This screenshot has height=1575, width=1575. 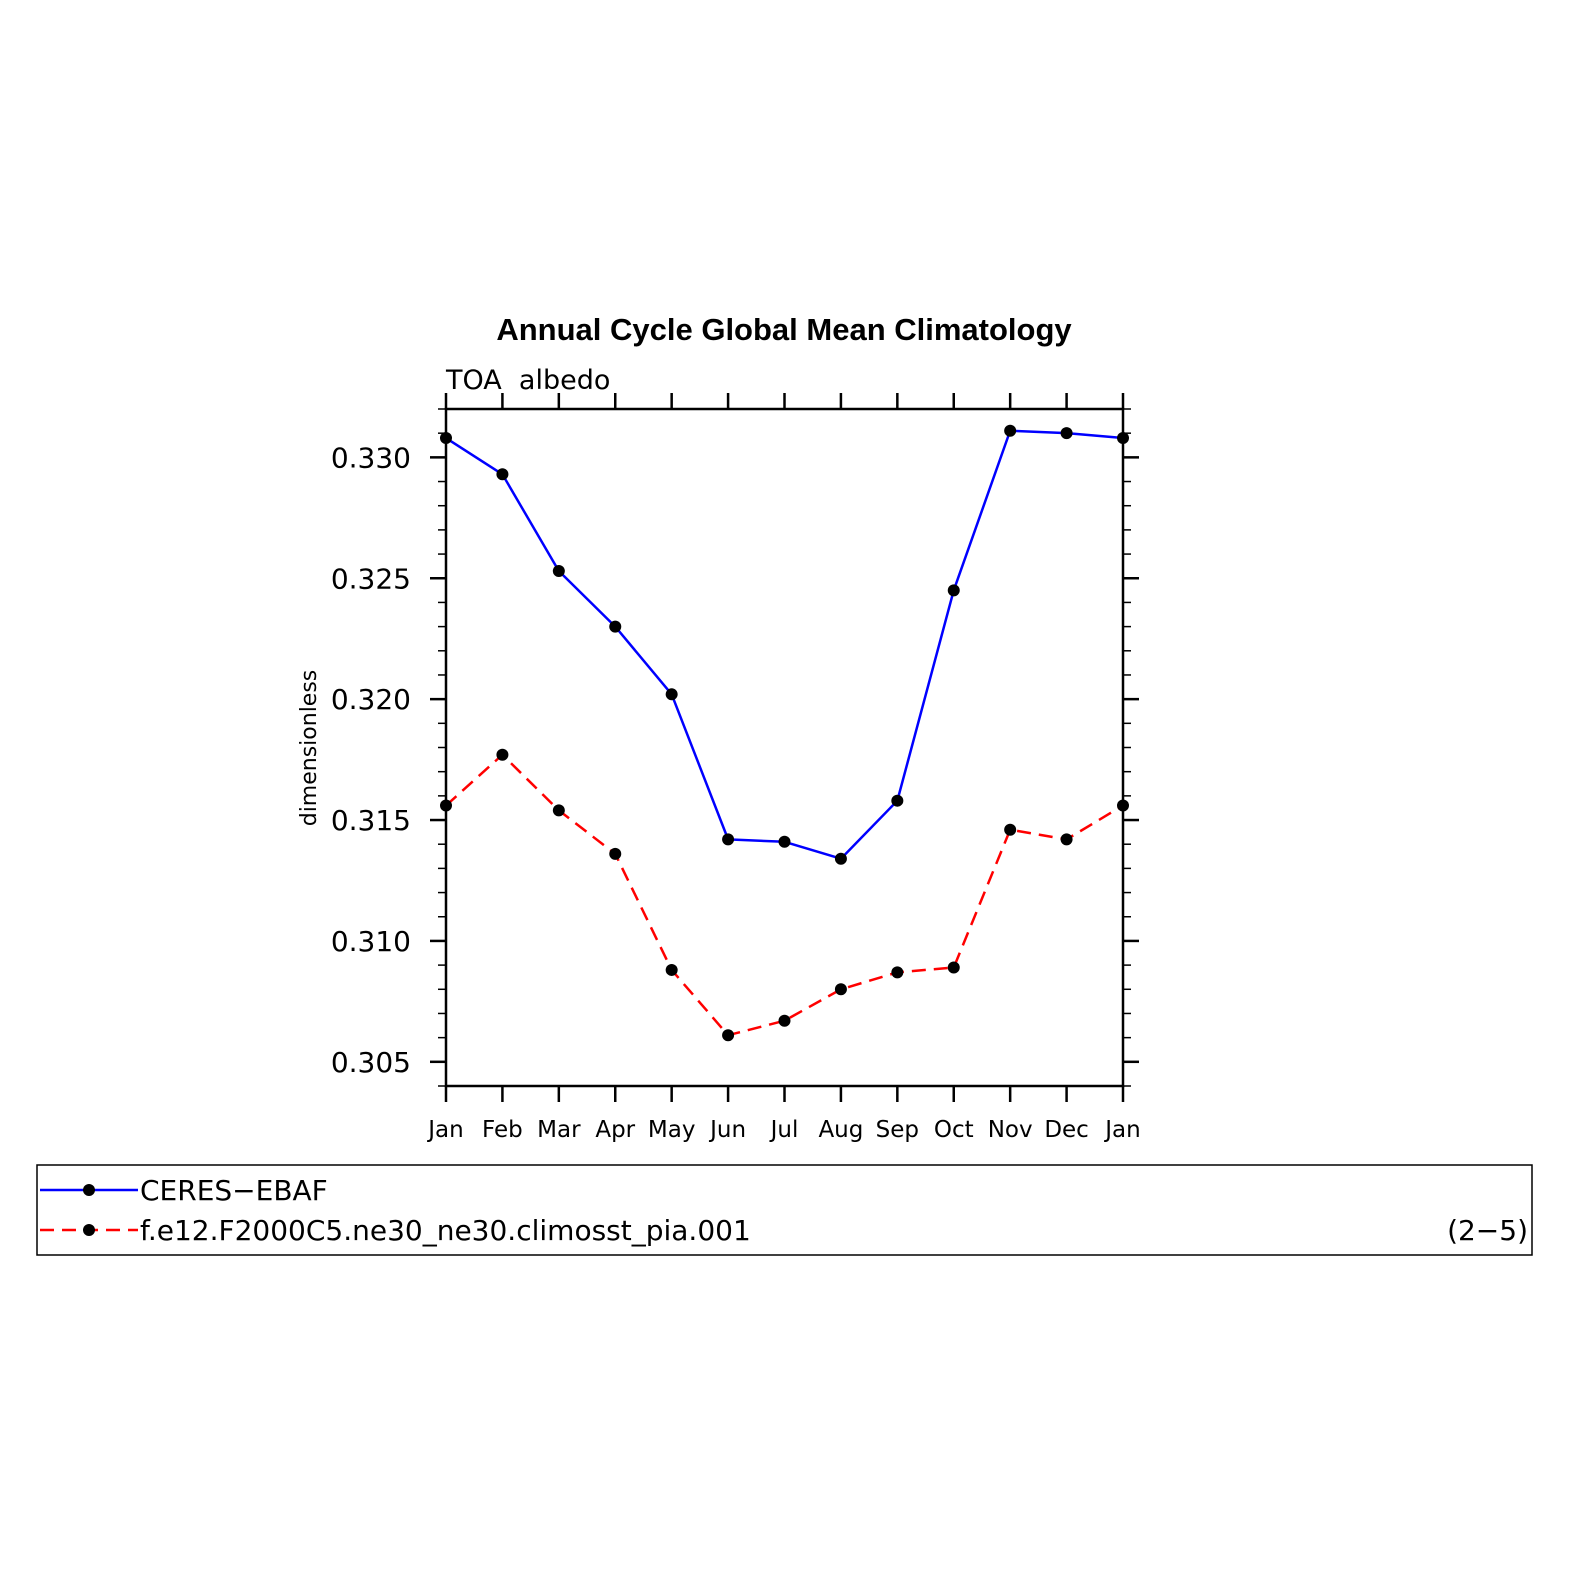 I want to click on x-tick-labels: Jan Feb Mar Apr May Jun Jul Aug Sep Oct Nov Dec Jan, so click(x=783, y=1130).